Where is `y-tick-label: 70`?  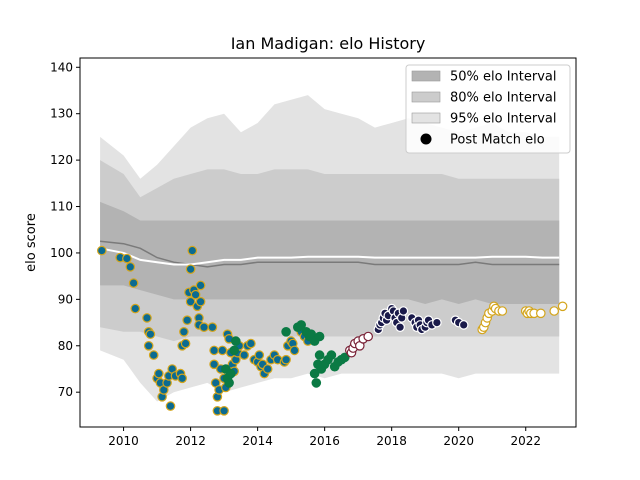 y-tick-label: 70 is located at coordinates (65, 392).